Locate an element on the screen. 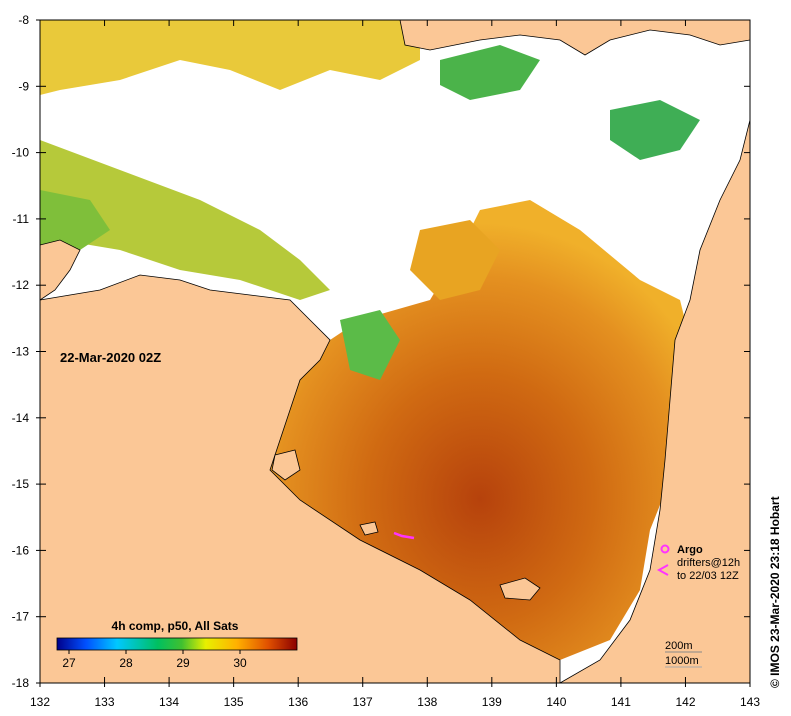 The width and height of the screenshot is (791, 716). colorbar: 4h comp, p50, All Sats 27 28 29 30 is located at coordinates (177, 644).